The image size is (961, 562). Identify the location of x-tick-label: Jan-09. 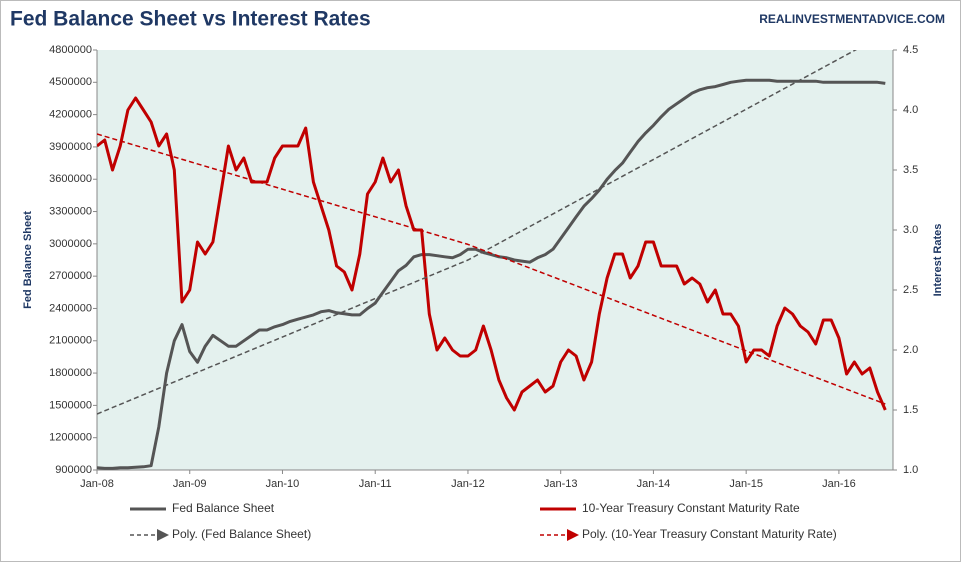
(190, 484).